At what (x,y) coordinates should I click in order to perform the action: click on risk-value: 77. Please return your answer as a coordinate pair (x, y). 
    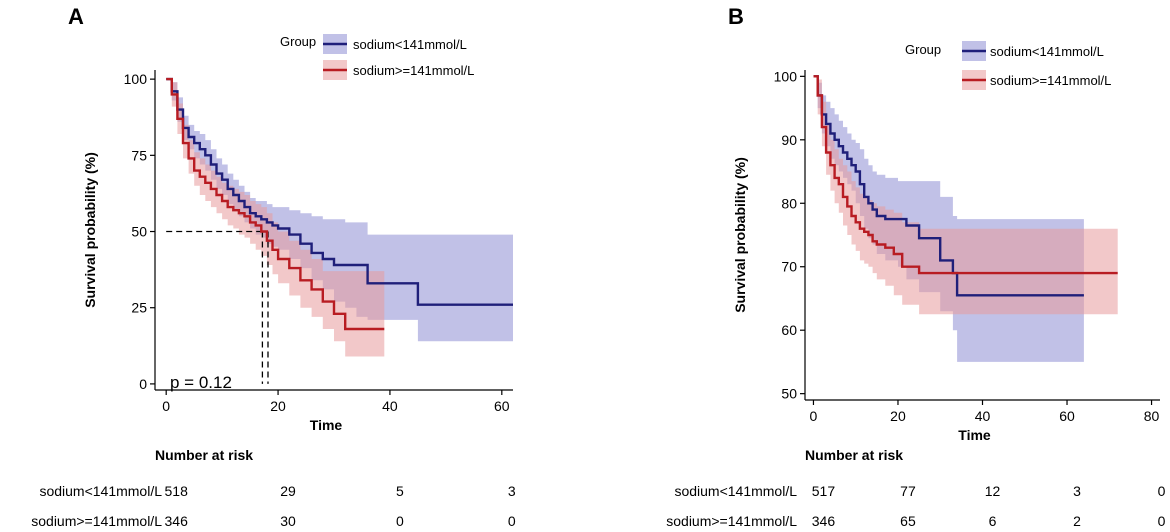
    Looking at the image, I should click on (908, 491).